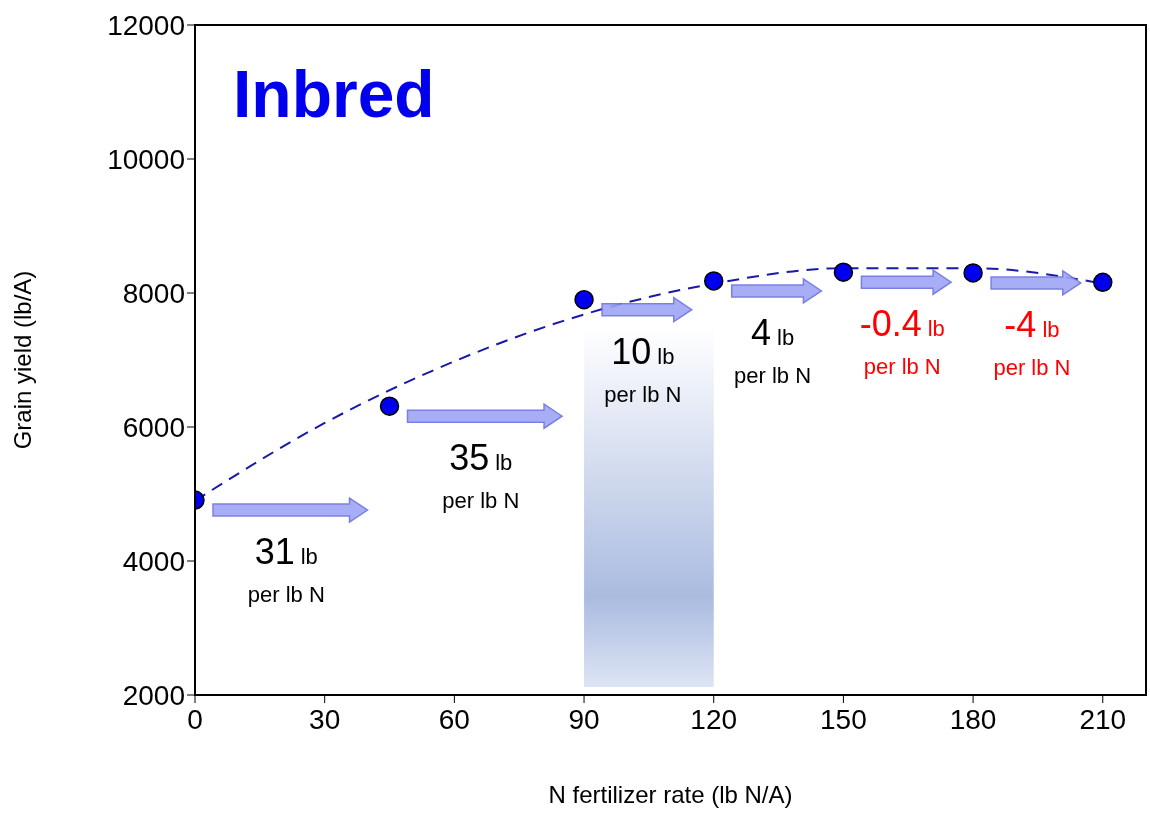 This screenshot has height=815, width=1150. I want to click on annotation: 35 lb per lb N, so click(481, 475).